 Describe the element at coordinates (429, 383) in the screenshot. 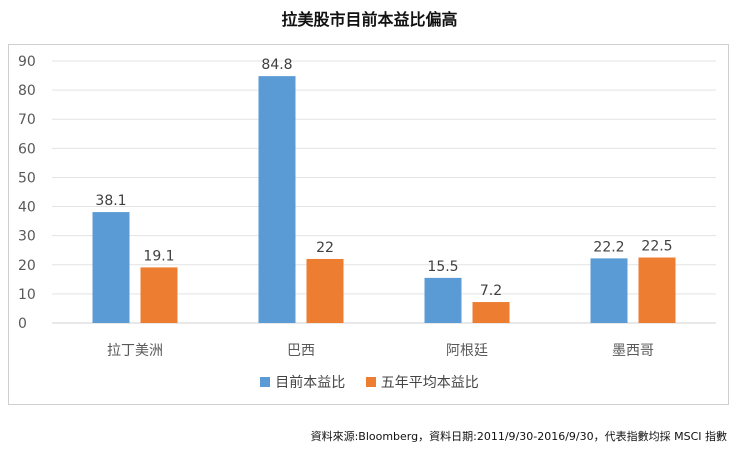

I see `legend-label-five-year-avg-pe: 五年平均本益比` at that location.